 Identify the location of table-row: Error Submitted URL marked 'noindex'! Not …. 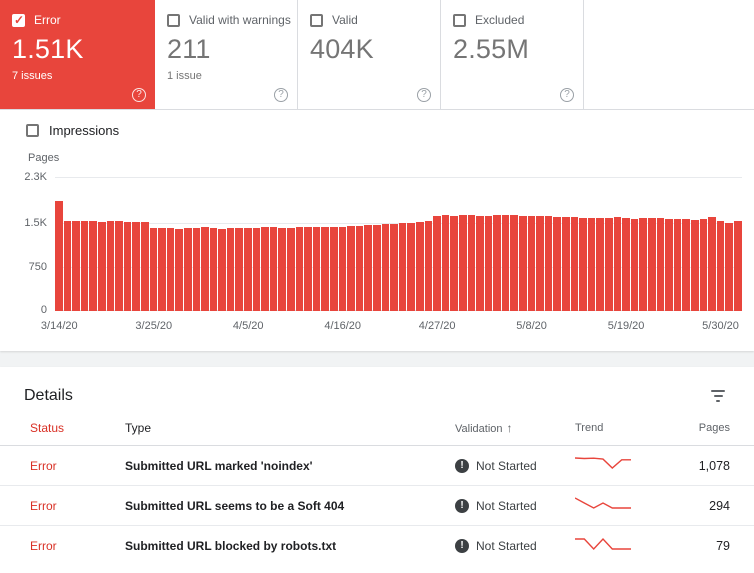
(377, 466).